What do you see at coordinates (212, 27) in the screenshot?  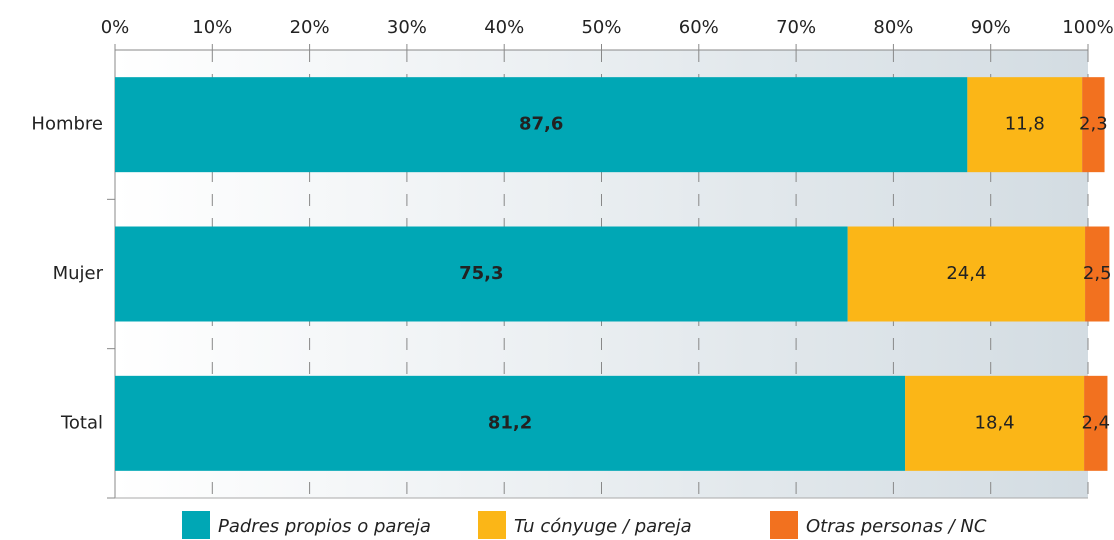 I see `x-tick-label: 10%` at bounding box center [212, 27].